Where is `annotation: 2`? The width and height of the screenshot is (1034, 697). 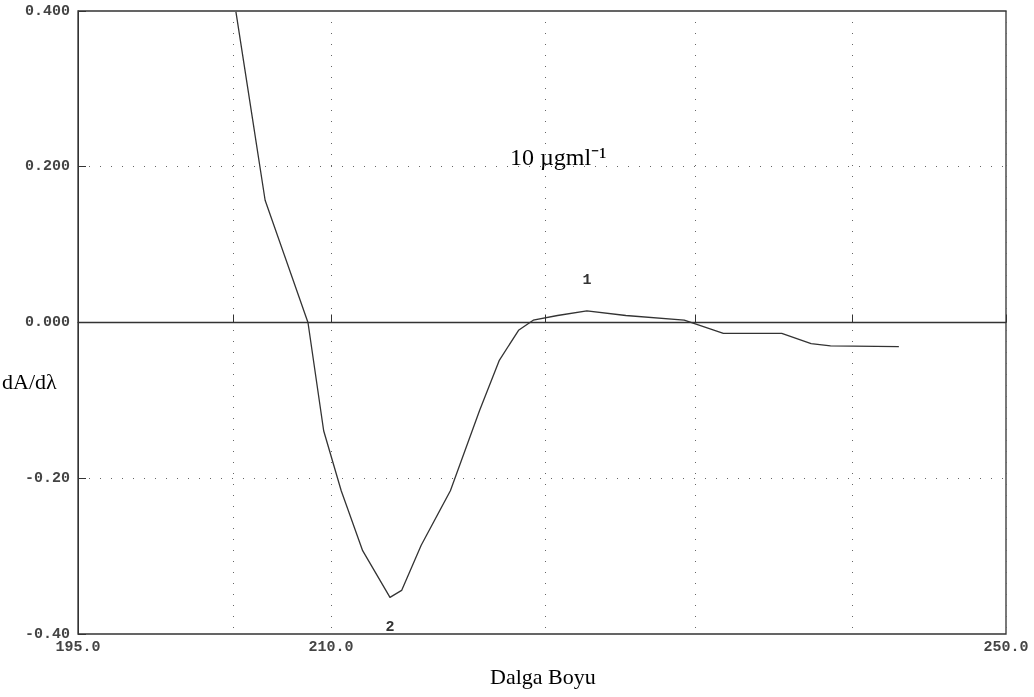 annotation: 2 is located at coordinates (390, 627).